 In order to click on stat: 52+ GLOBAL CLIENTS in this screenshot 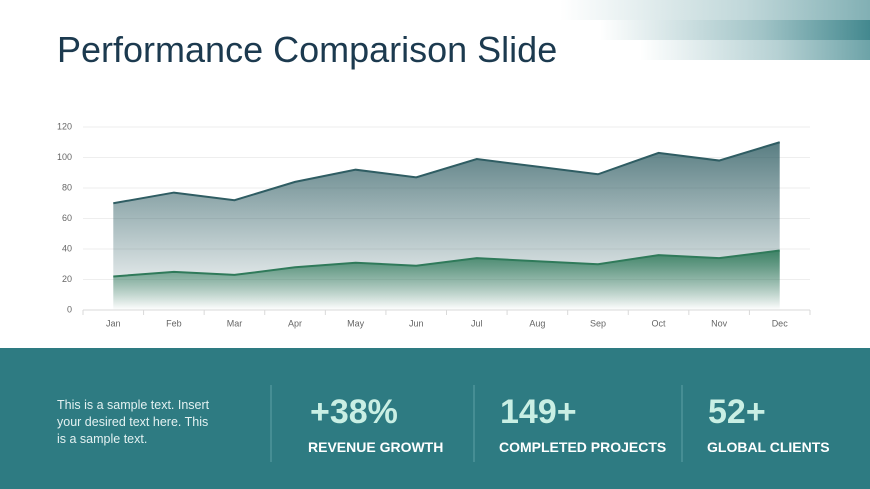, I will do `click(768, 424)`.